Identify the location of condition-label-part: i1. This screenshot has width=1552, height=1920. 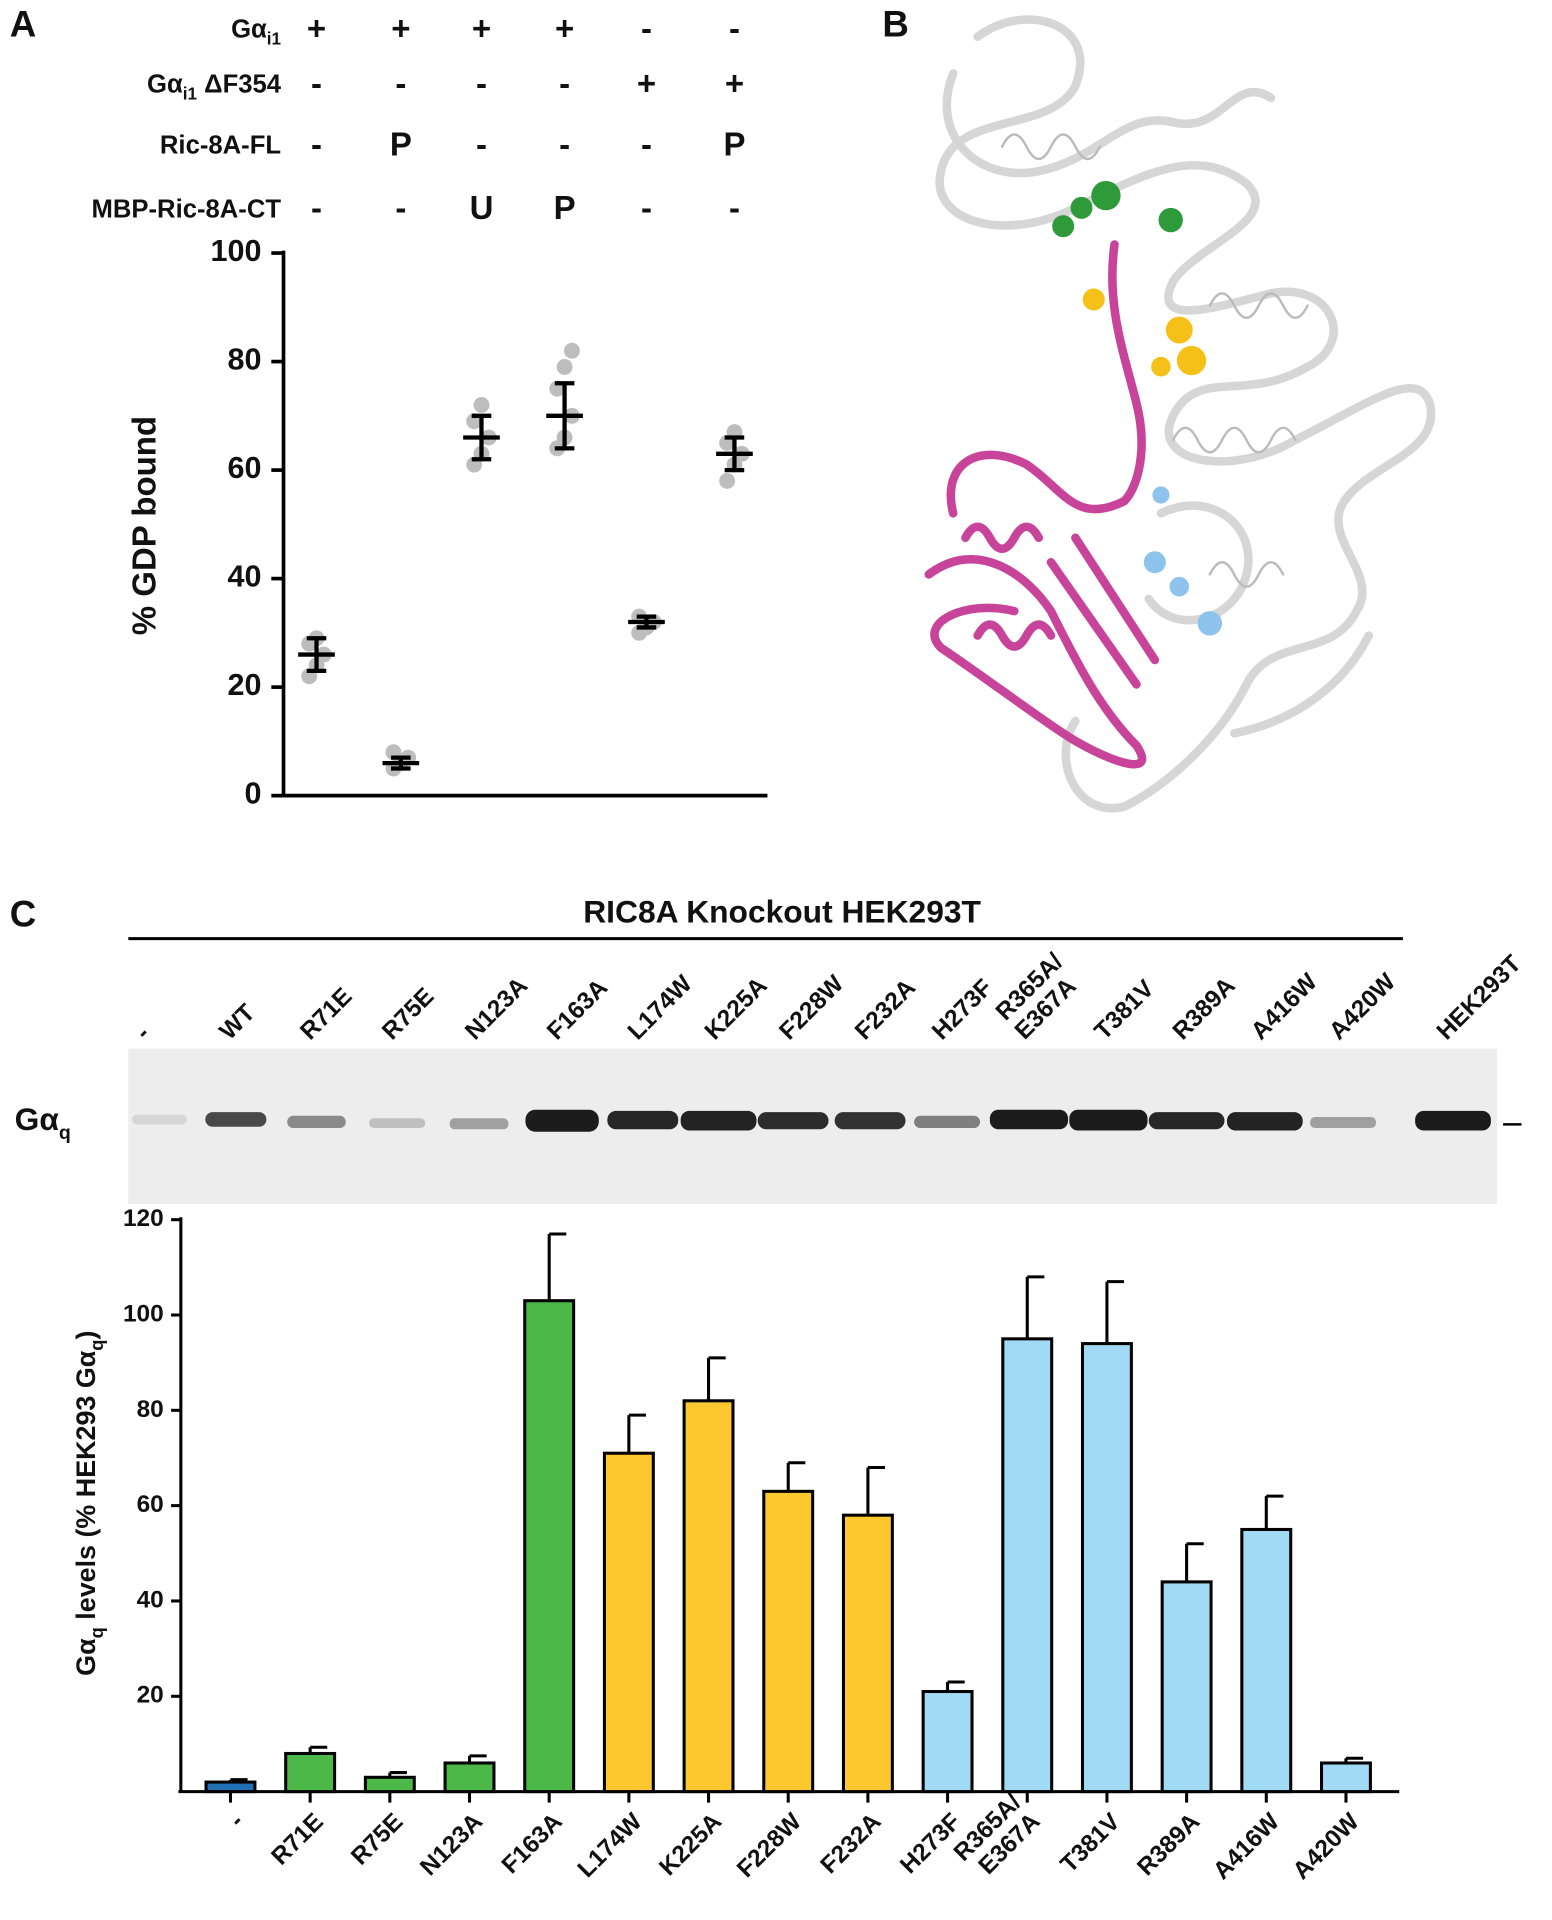
(274, 39).